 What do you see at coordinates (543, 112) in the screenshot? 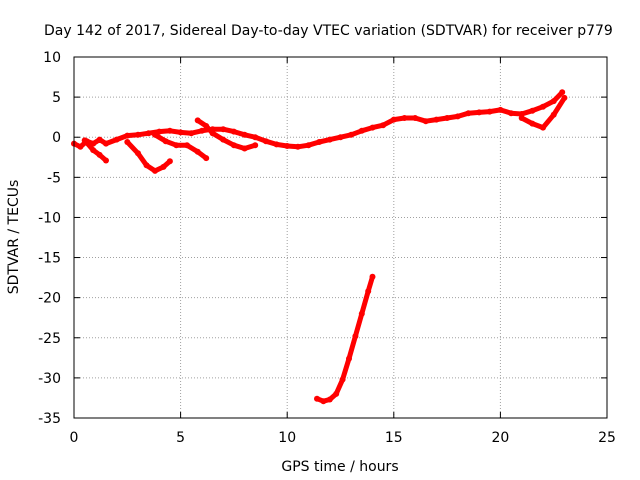
I see `series-branch-E` at bounding box center [543, 112].